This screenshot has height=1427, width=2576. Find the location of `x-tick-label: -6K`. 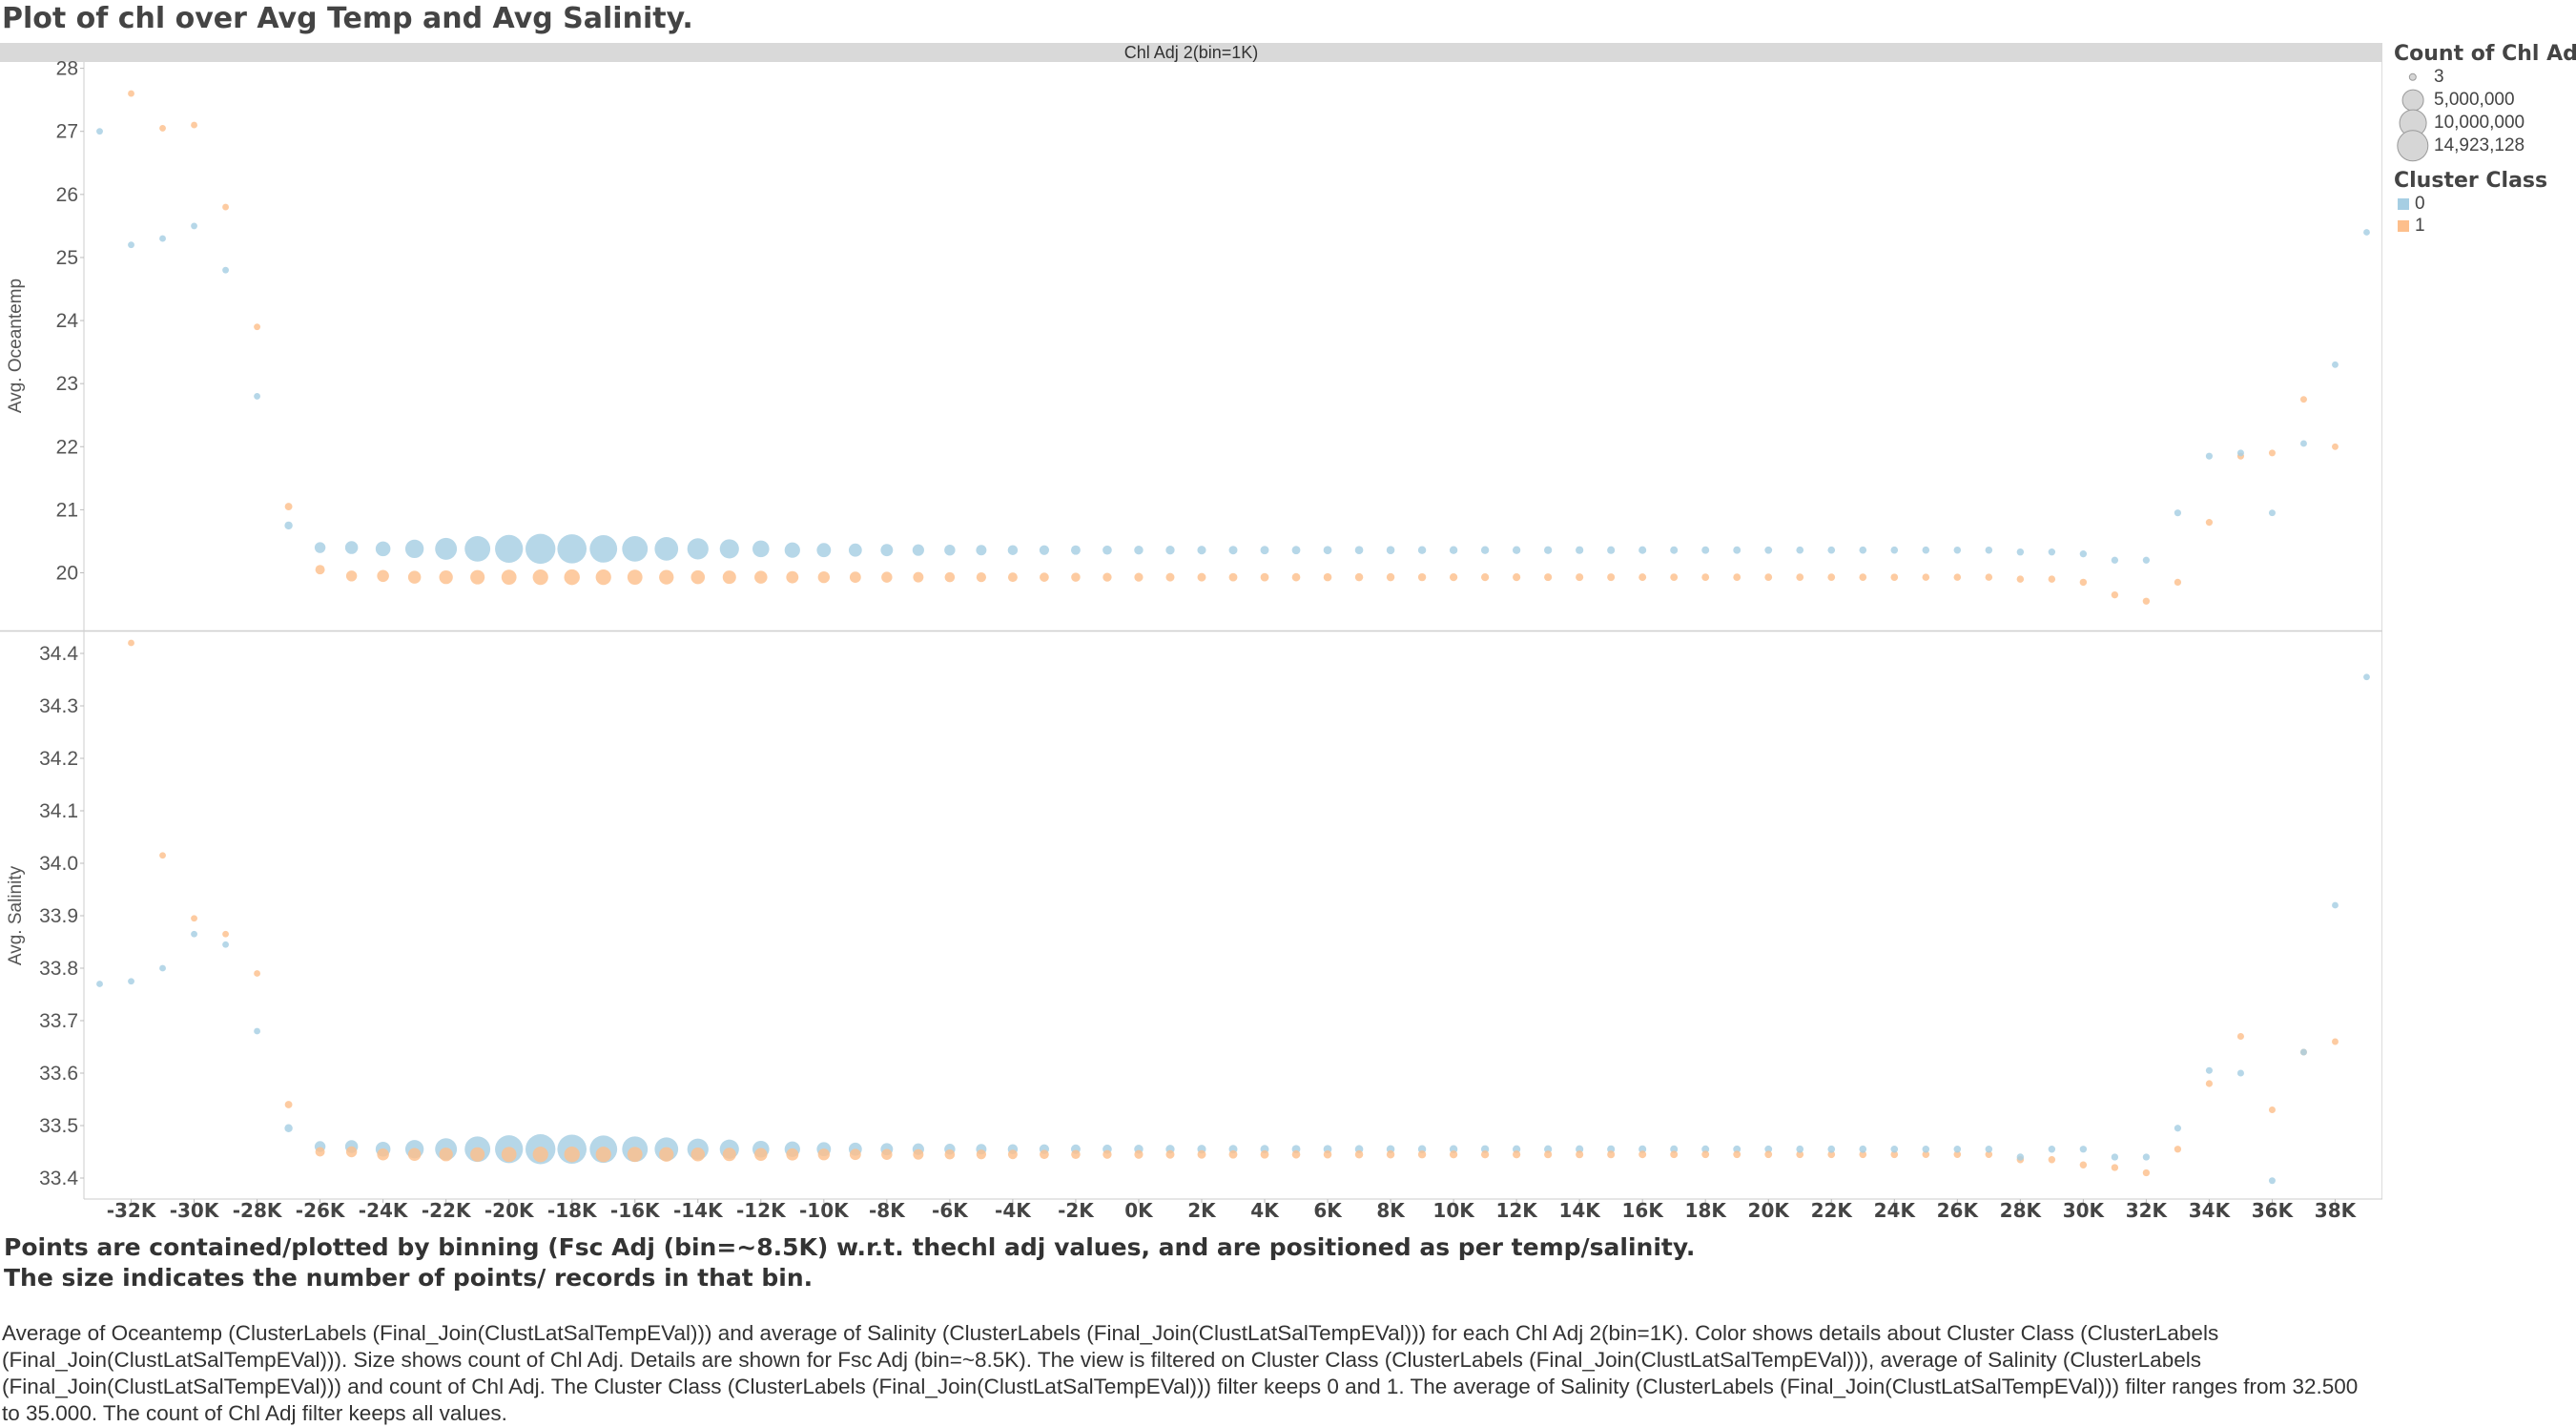

x-tick-label: -6K is located at coordinates (950, 1210).